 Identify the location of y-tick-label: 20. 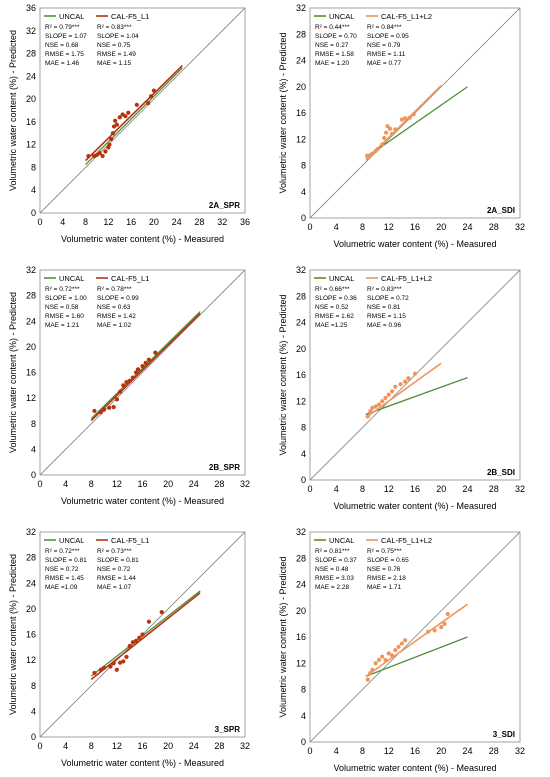
(31, 347).